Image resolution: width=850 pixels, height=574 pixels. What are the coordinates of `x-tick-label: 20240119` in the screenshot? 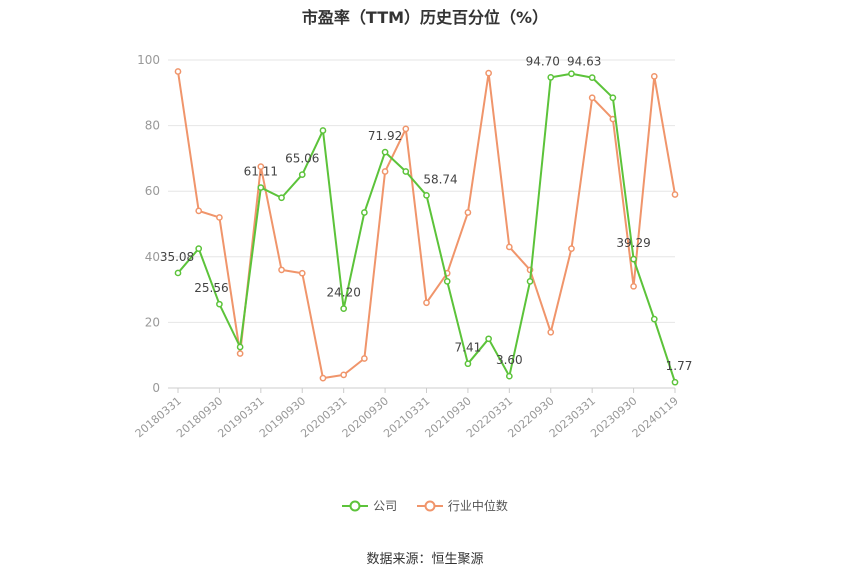 It's located at (655, 417).